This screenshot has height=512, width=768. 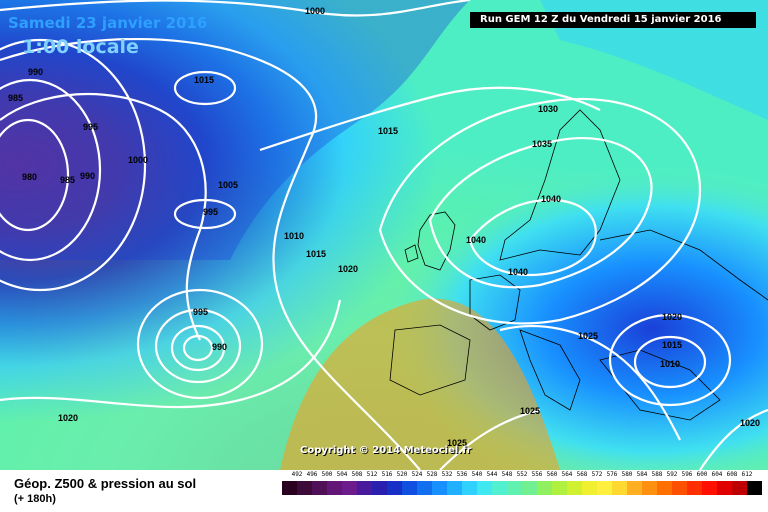 What do you see at coordinates (657, 474) in the screenshot?
I see `scale-tick-label: 588` at bounding box center [657, 474].